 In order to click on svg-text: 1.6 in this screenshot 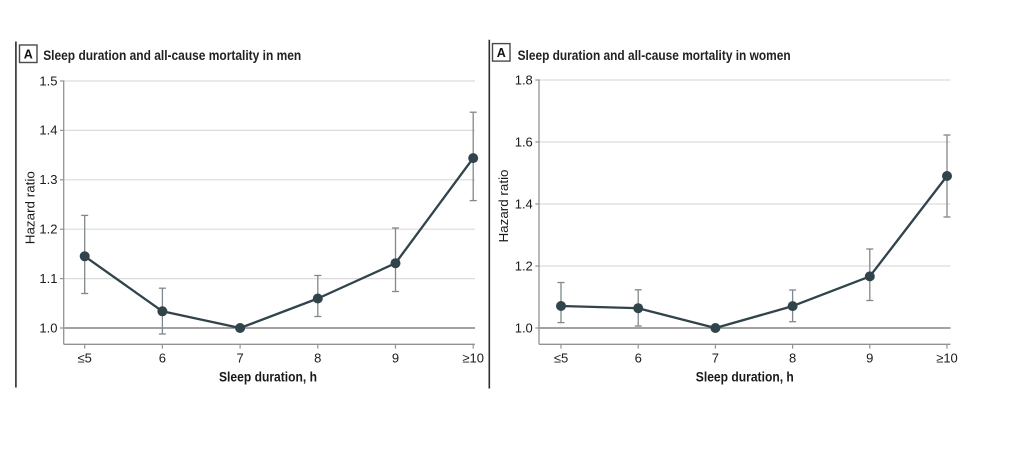, I will do `click(524, 141)`.